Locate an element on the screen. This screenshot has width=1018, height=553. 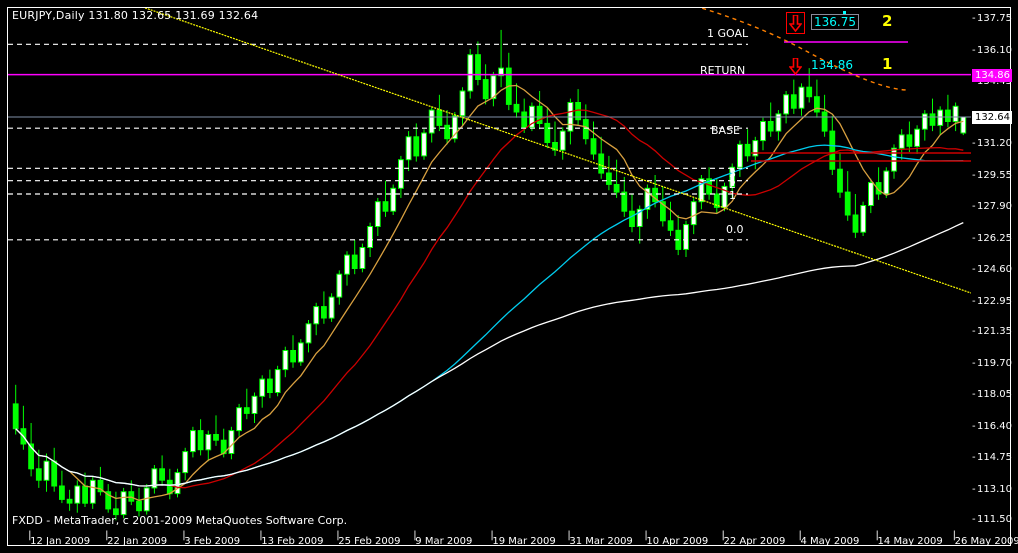
date-tick-value: 19 Mar 2009 is located at coordinates (524, 541).